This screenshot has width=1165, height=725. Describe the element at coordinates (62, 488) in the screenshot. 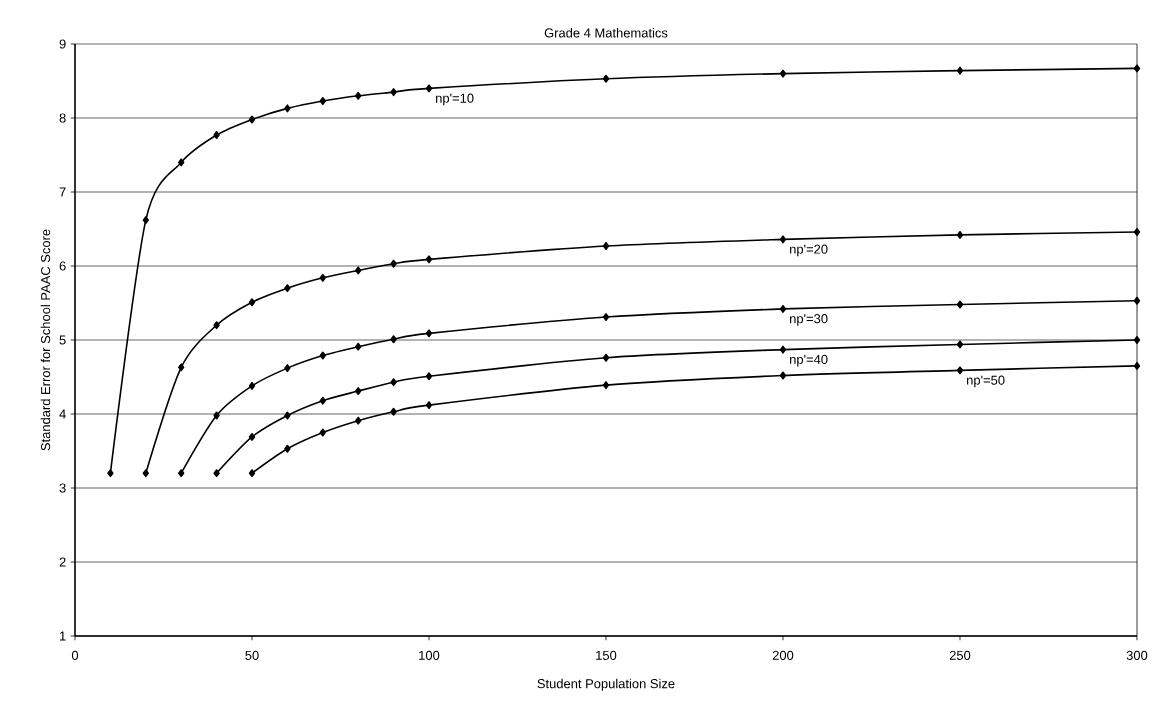

I see `y-tick-label: 3` at that location.